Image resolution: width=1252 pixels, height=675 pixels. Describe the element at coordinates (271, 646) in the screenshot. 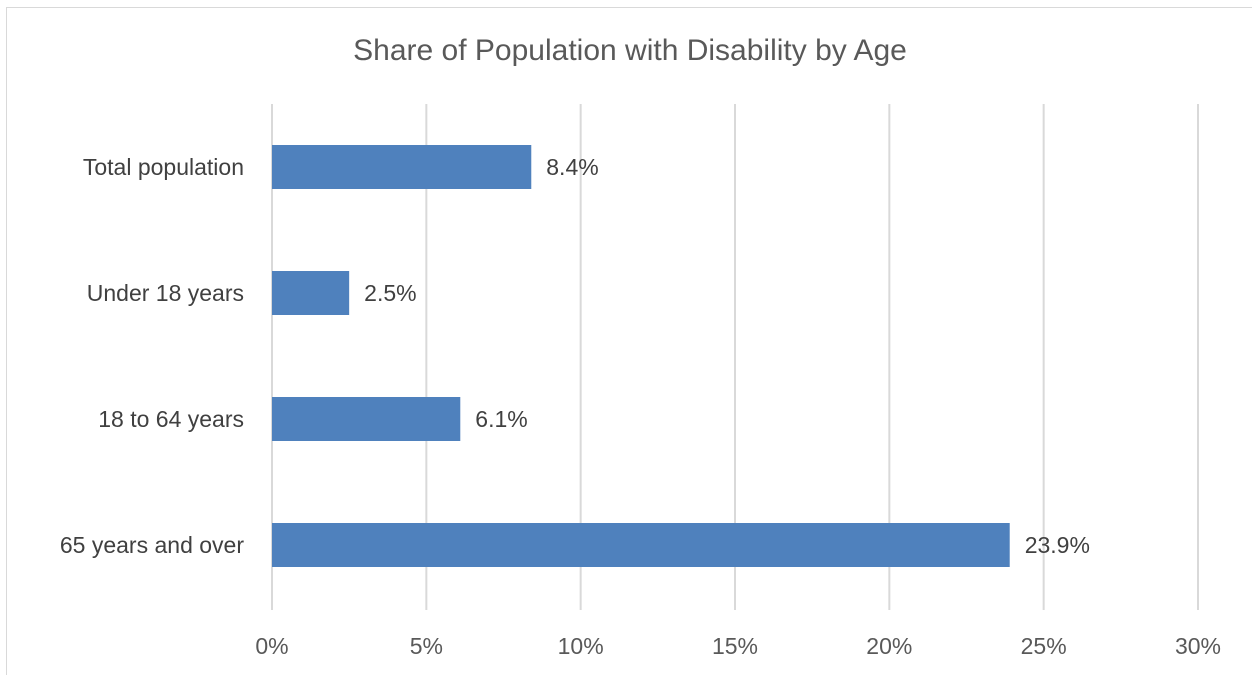

I see `x-tick-label: 0%` at that location.